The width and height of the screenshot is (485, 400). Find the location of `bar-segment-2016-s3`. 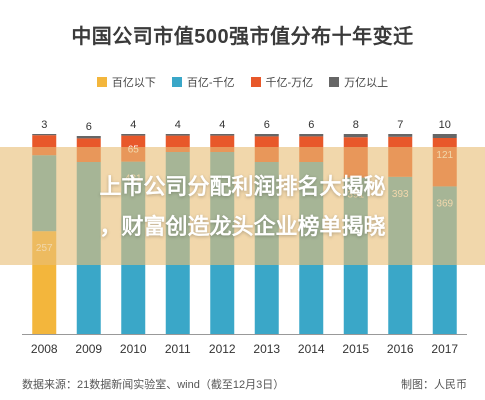

bar-segment-2016-s3 is located at coordinates (400, 135).